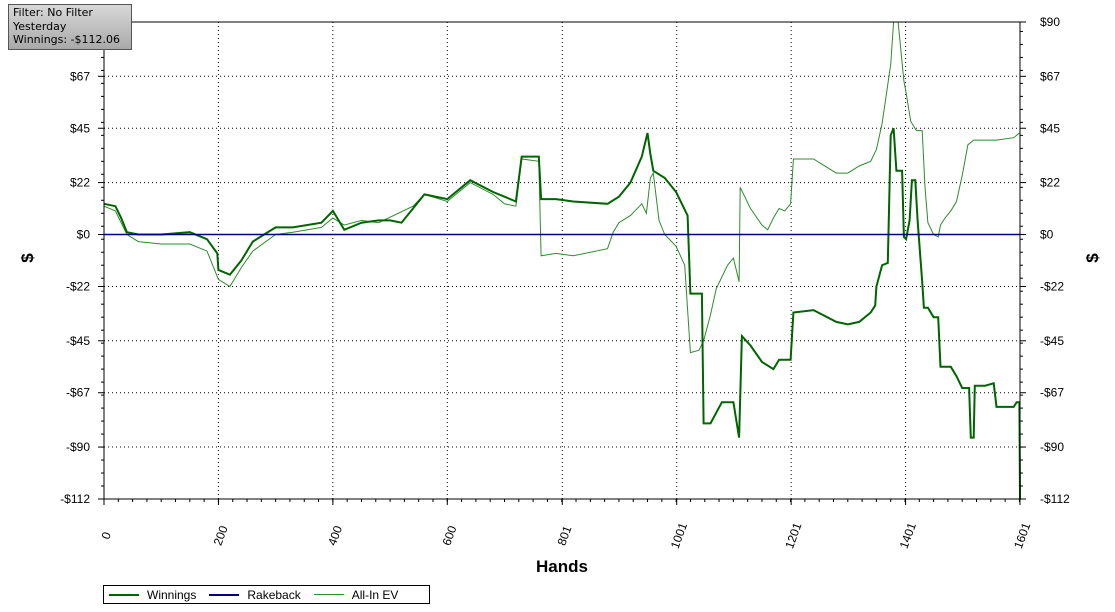  I want to click on x-tick-label: 0, so click(107, 535).